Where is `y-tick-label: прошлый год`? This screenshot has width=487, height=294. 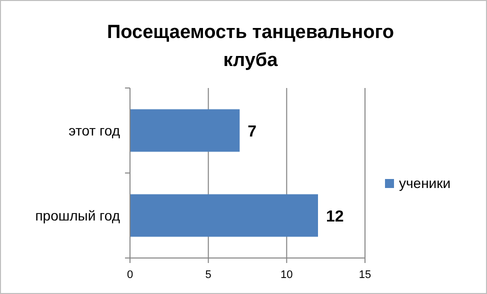
y-tick-label: прошлый год is located at coordinates (77, 216).